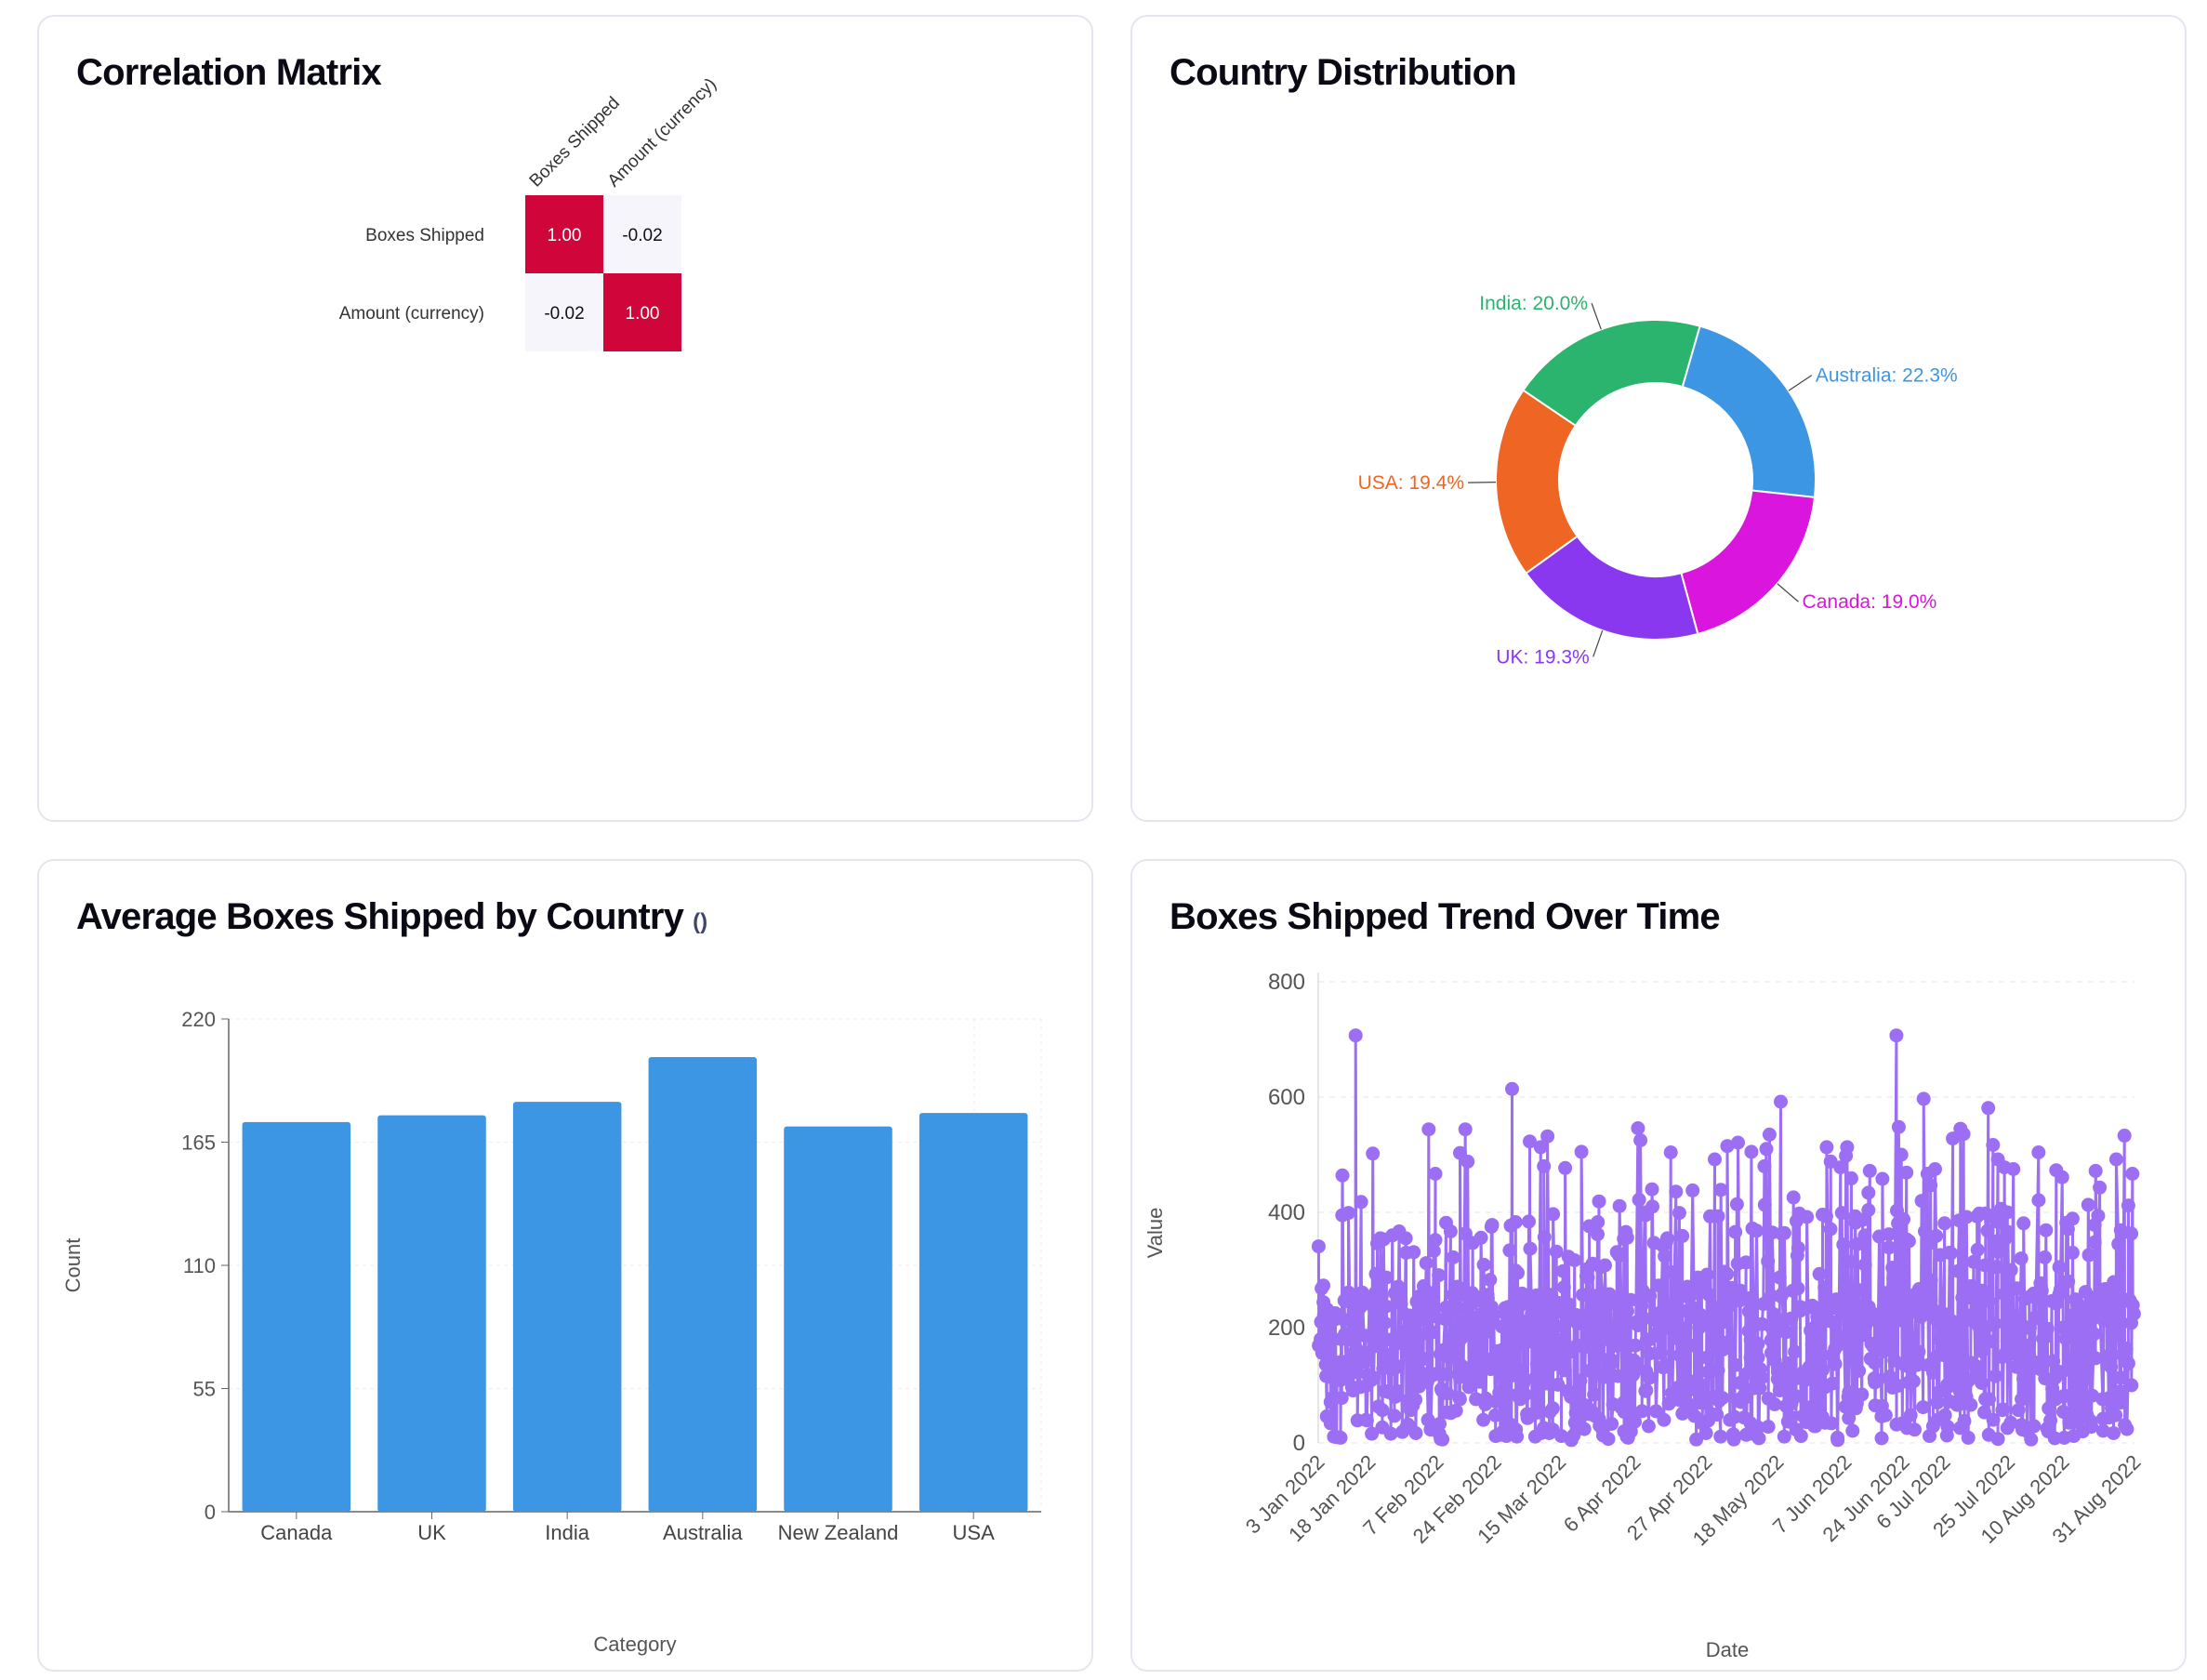 The width and height of the screenshot is (2207, 1680). What do you see at coordinates (1537, 482) in the screenshot?
I see `donut-slice` at bounding box center [1537, 482].